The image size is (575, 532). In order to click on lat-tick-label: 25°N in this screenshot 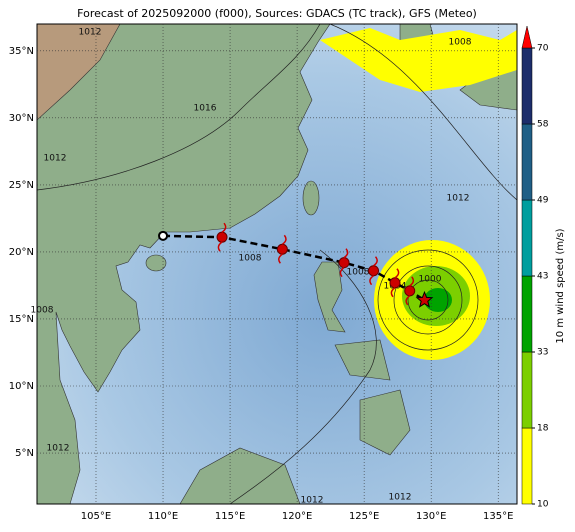, I will do `click(21, 185)`.